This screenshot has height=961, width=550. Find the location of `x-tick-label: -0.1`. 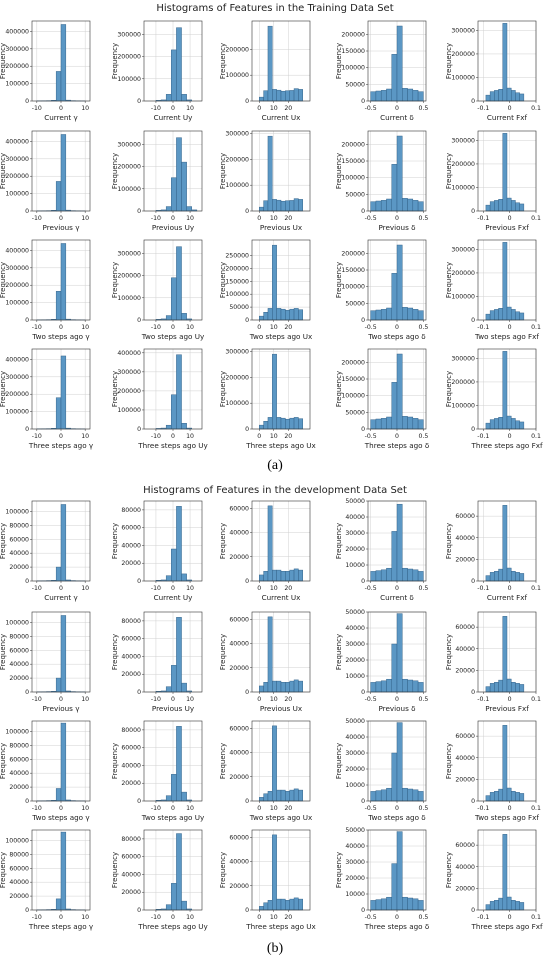

x-tick-label: -0.1 is located at coordinates (483, 808).